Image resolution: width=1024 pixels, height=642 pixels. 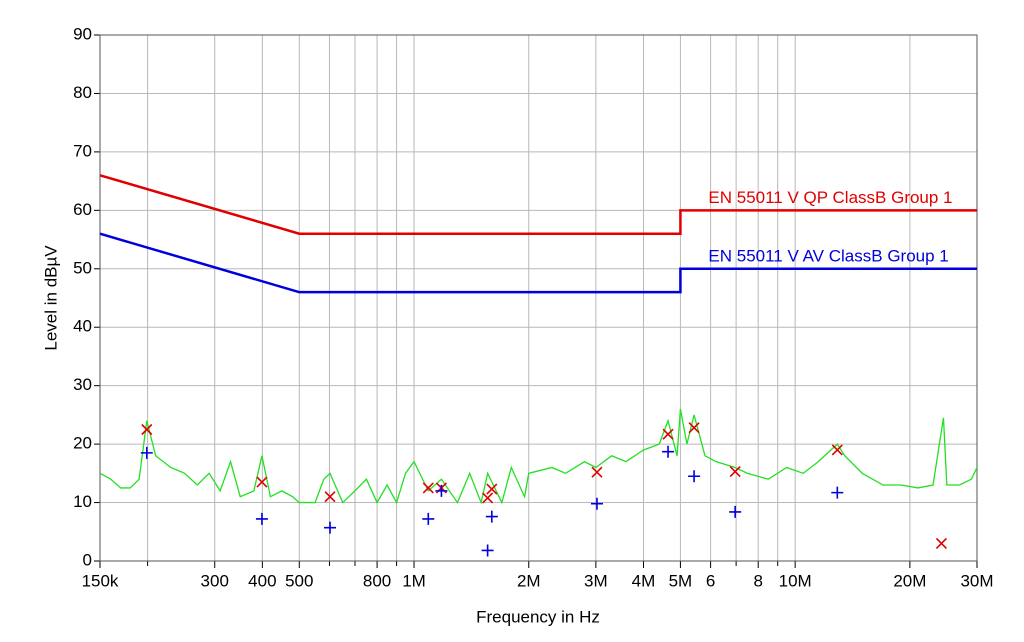 What do you see at coordinates (757, 580) in the screenshot?
I see `x-tick-label: 8` at bounding box center [757, 580].